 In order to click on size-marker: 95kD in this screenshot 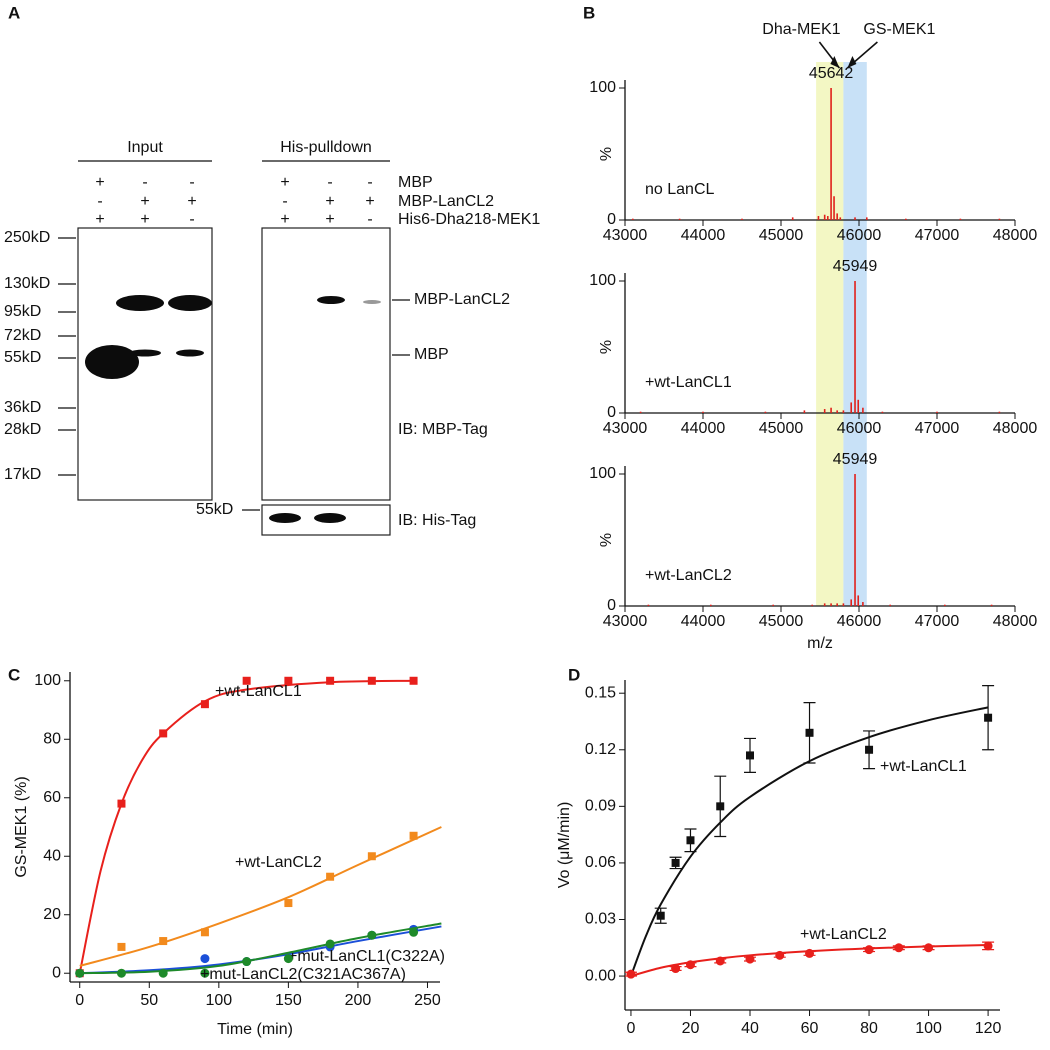, I will do `click(22, 311)`.